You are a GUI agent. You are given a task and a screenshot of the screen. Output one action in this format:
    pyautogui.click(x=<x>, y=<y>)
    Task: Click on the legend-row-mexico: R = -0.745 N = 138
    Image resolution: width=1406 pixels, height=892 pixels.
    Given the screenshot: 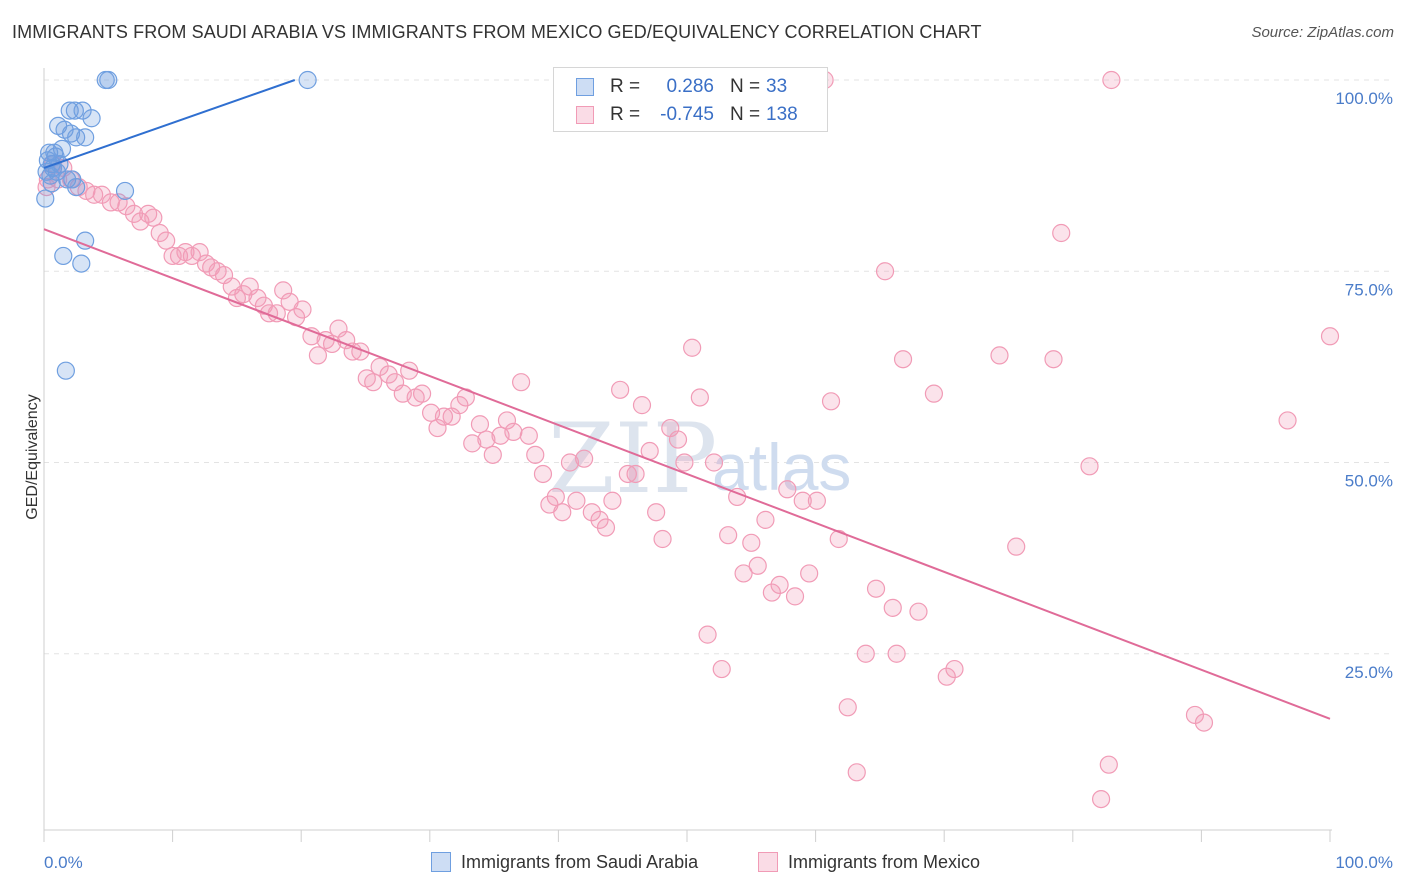 What is the action you would take?
    pyautogui.click(x=690, y=115)
    